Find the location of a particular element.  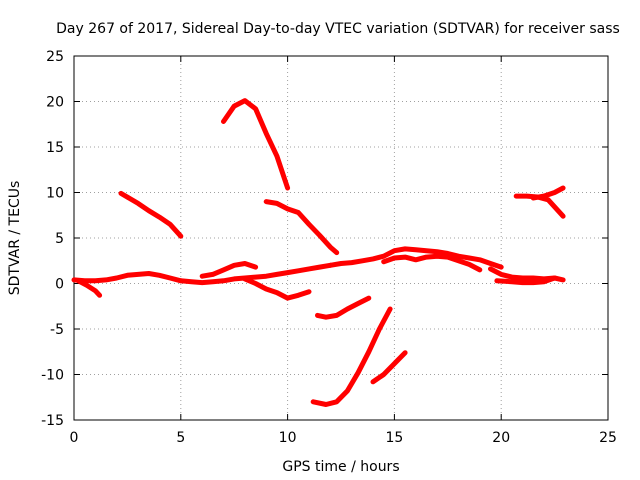

series-line-arc-e is located at coordinates (229, 270).